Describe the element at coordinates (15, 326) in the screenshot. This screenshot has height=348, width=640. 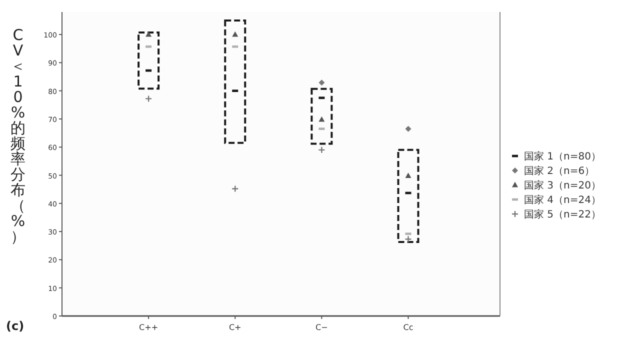
I see `text: (c)` at that location.